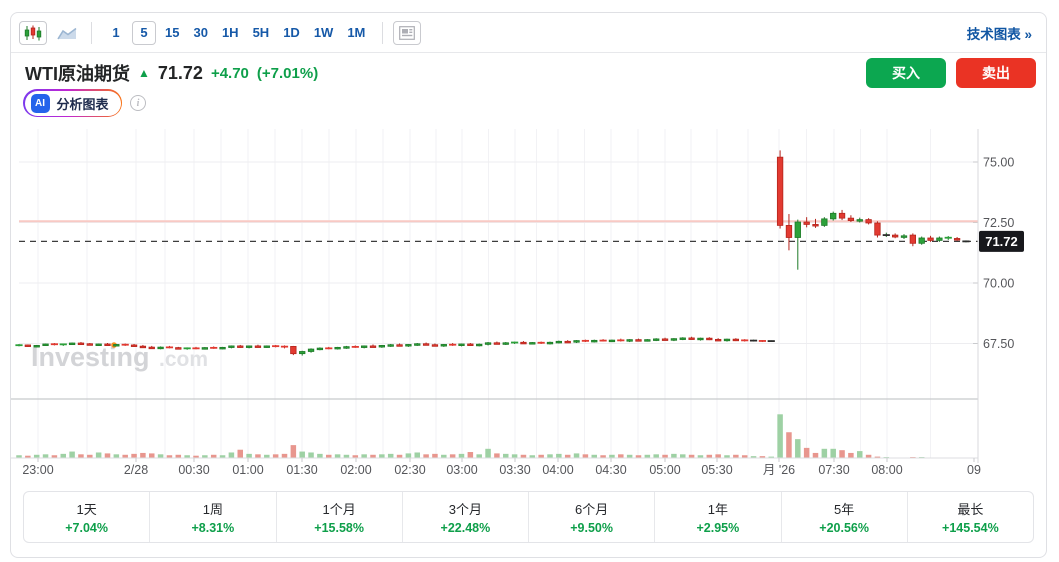  What do you see at coordinates (86, 517) in the screenshot?
I see `performance-cell-1天: 1天 +7.04%` at bounding box center [86, 517].